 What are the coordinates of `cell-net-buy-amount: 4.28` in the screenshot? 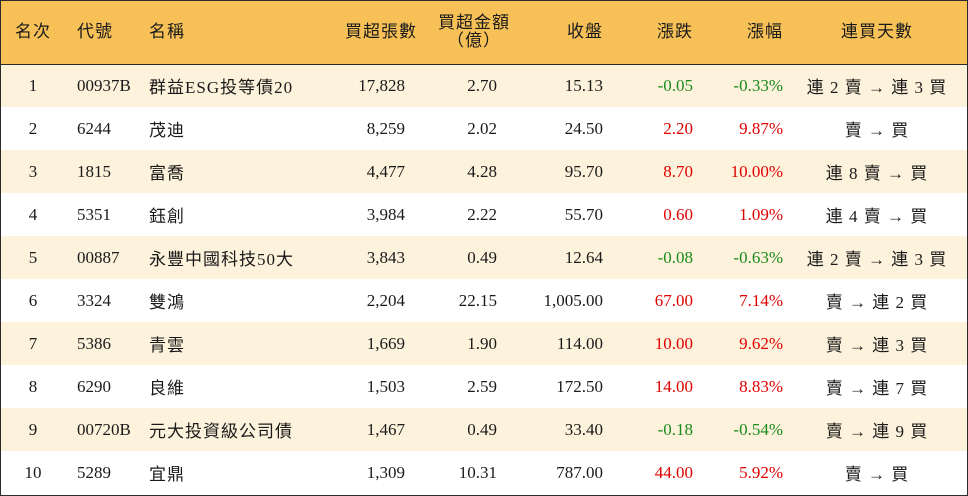 It's located at (482, 171).